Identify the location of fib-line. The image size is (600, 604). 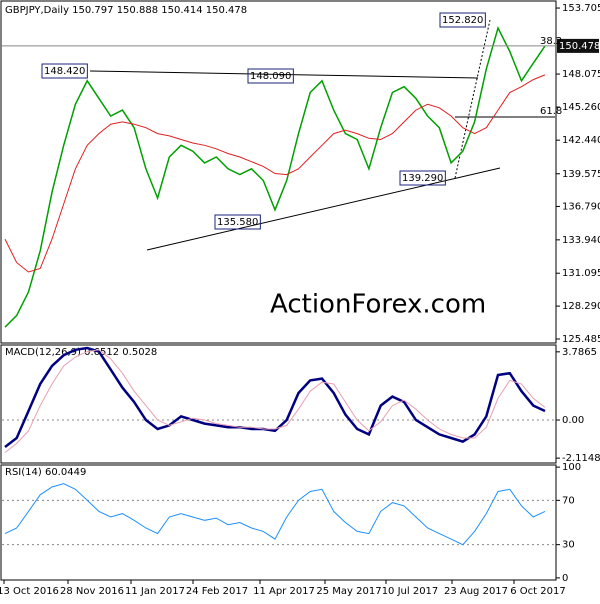
(472, 99).